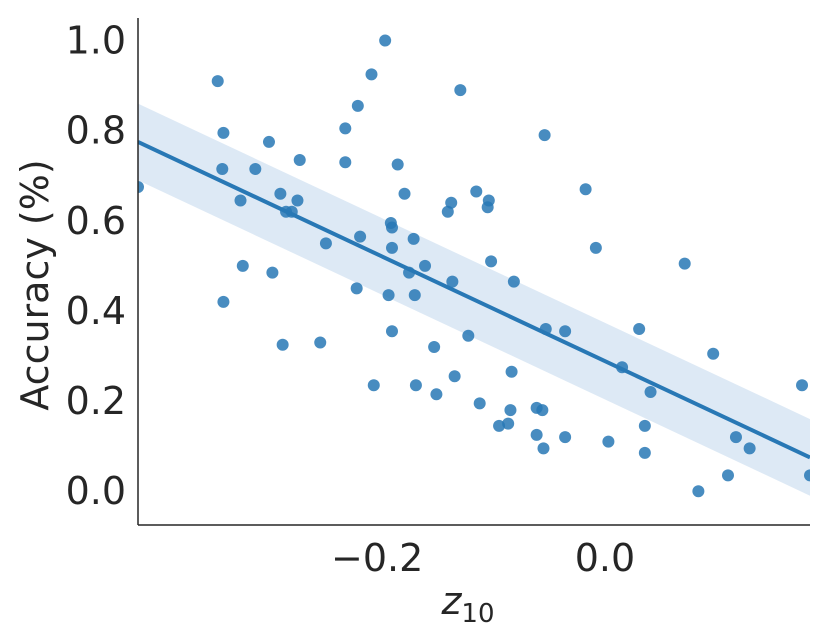 The height and width of the screenshot is (639, 830). I want to click on x-tick-label: 0.0, so click(605, 558).